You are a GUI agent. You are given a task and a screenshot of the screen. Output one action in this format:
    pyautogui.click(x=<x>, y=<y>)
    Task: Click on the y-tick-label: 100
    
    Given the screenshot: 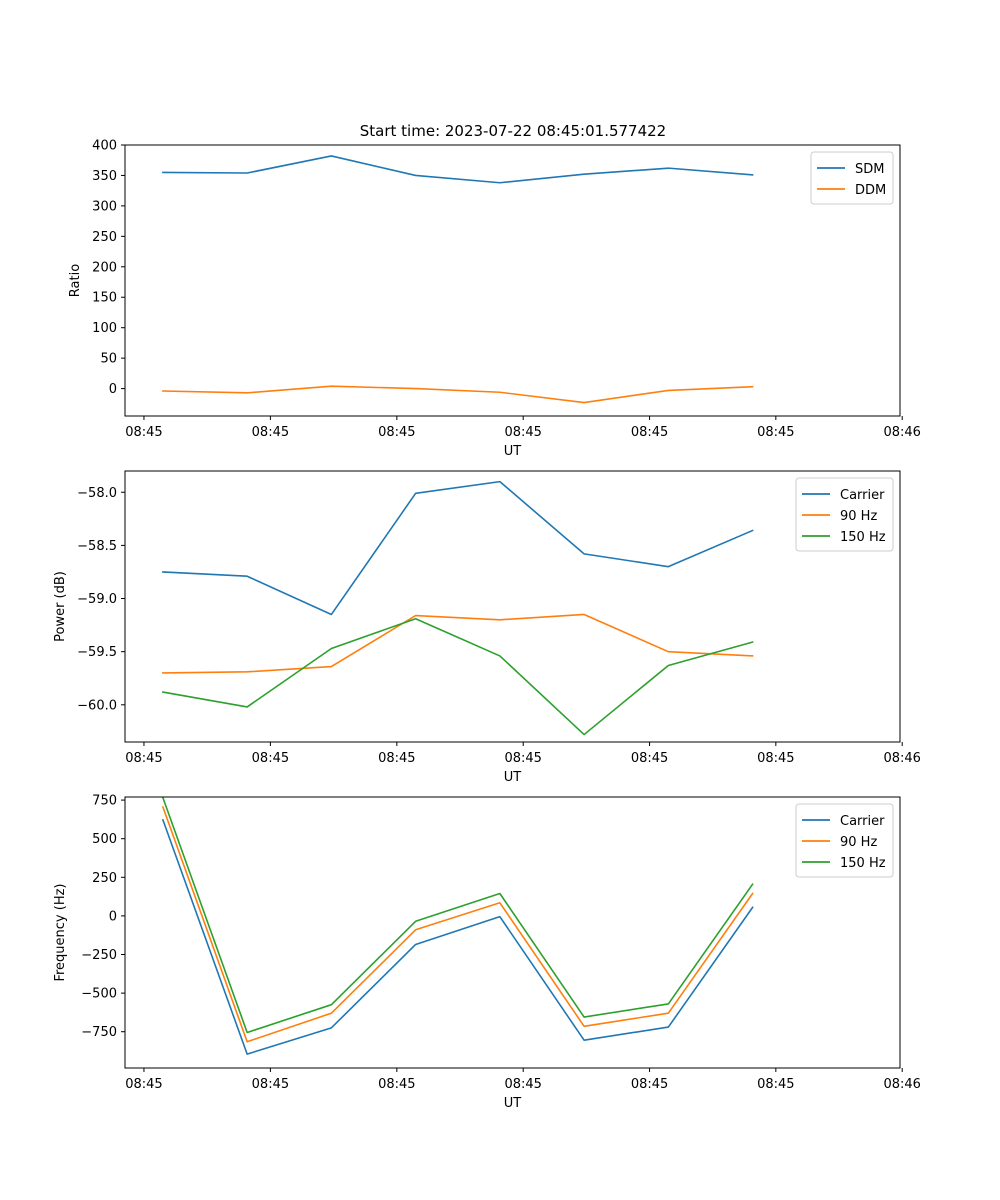 What is the action you would take?
    pyautogui.click(x=104, y=328)
    